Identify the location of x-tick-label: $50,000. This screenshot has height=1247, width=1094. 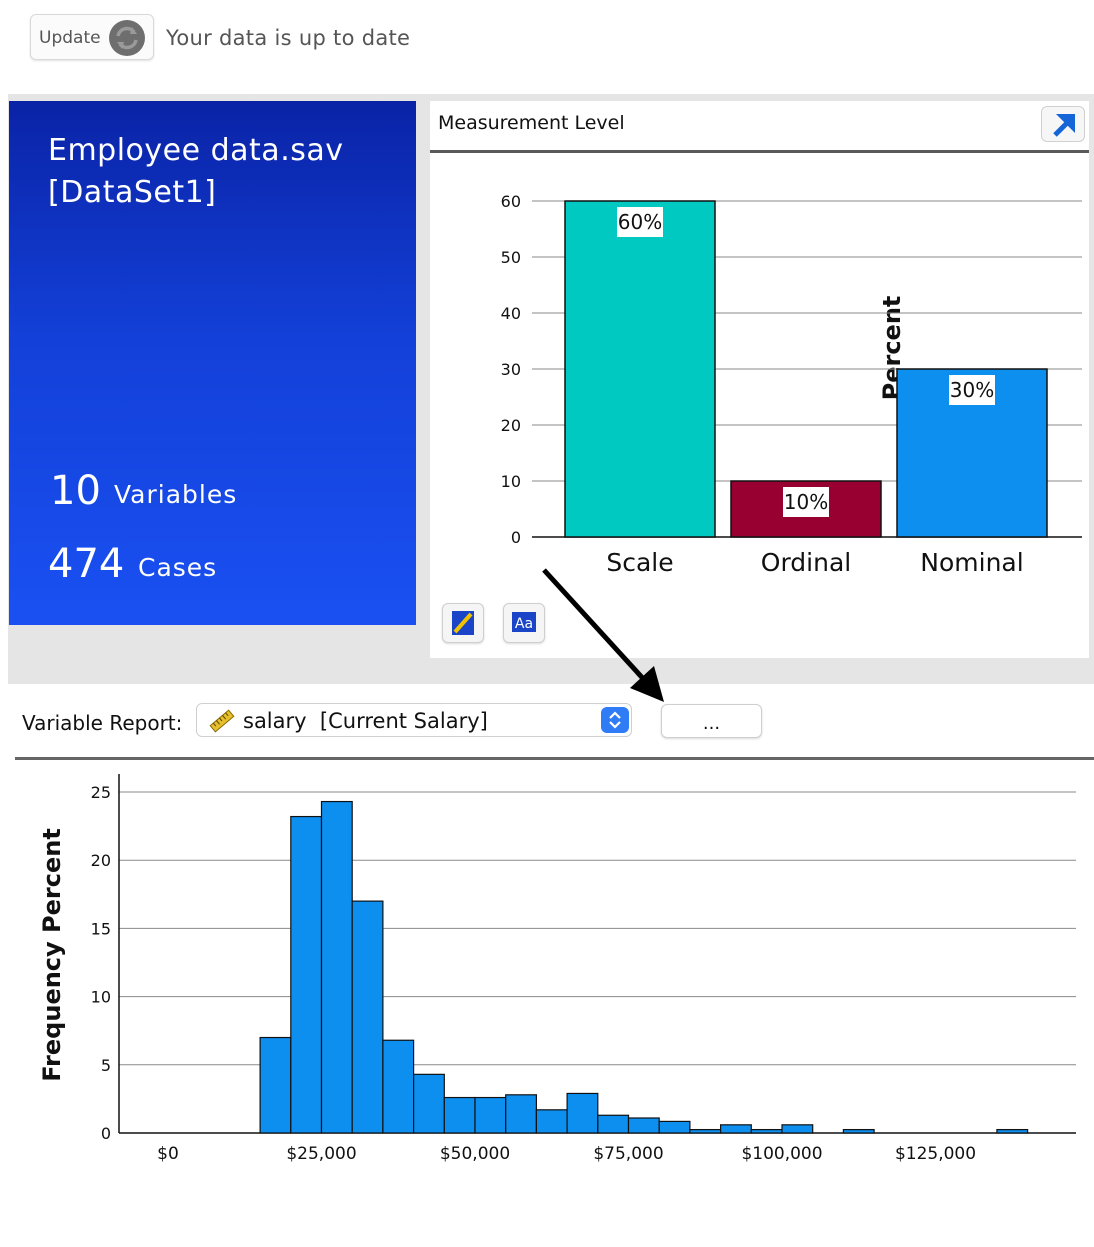
(475, 1154).